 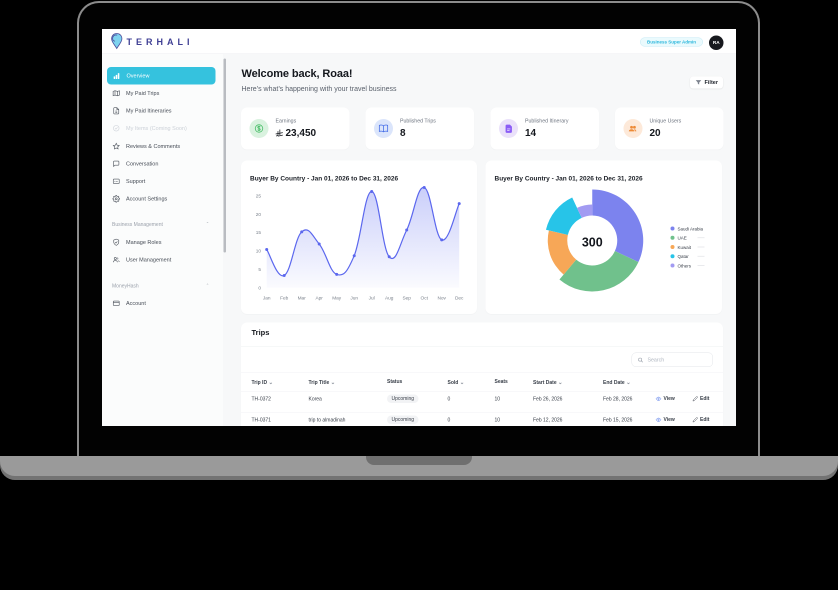 What do you see at coordinates (259, 196) in the screenshot?
I see `svg-text: 25` at bounding box center [259, 196].